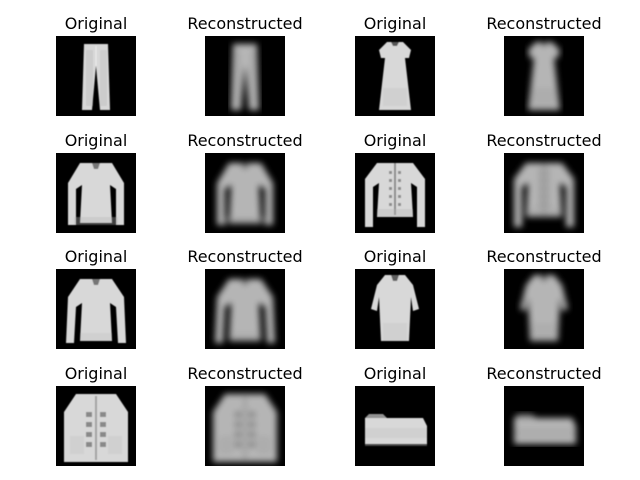  I want to click on panel-r1-c3: Original, so click(395, 64).